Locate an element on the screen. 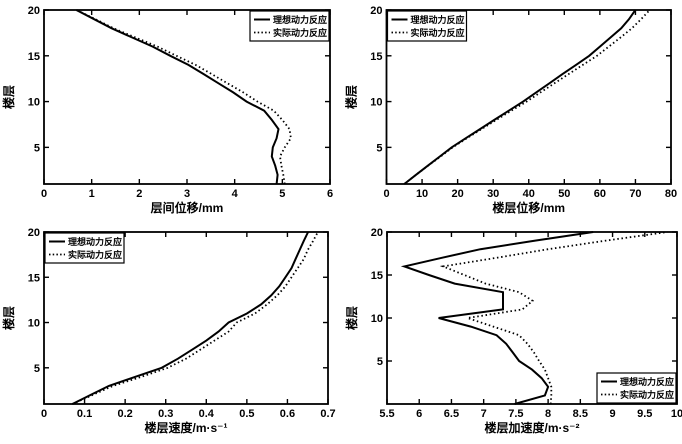 The height and width of the screenshot is (444, 682). x-axis-label: 楼层速度/m·s⁻¹ is located at coordinates (185, 427).